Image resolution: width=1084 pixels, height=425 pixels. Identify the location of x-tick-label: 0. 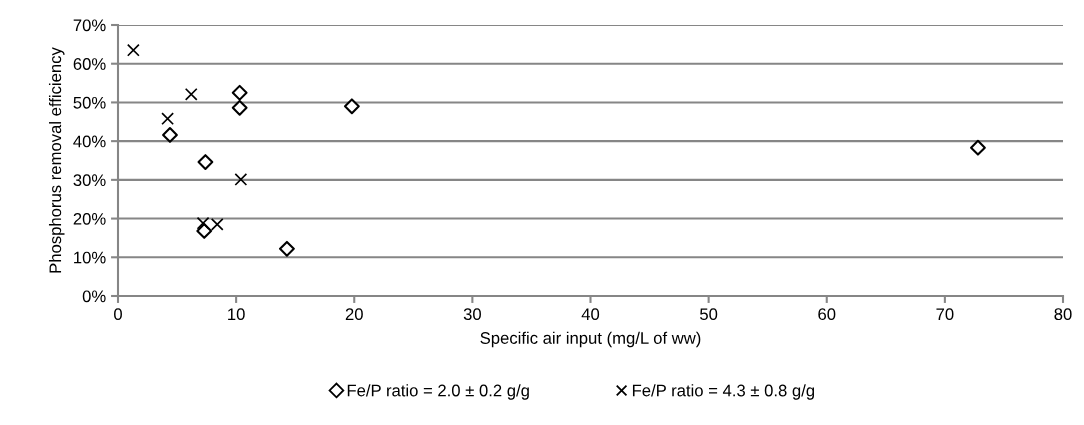
(118, 314).